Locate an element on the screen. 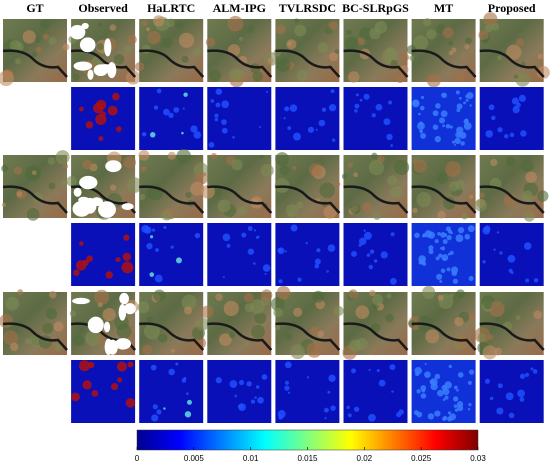  river is located at coordinates (240, 63).